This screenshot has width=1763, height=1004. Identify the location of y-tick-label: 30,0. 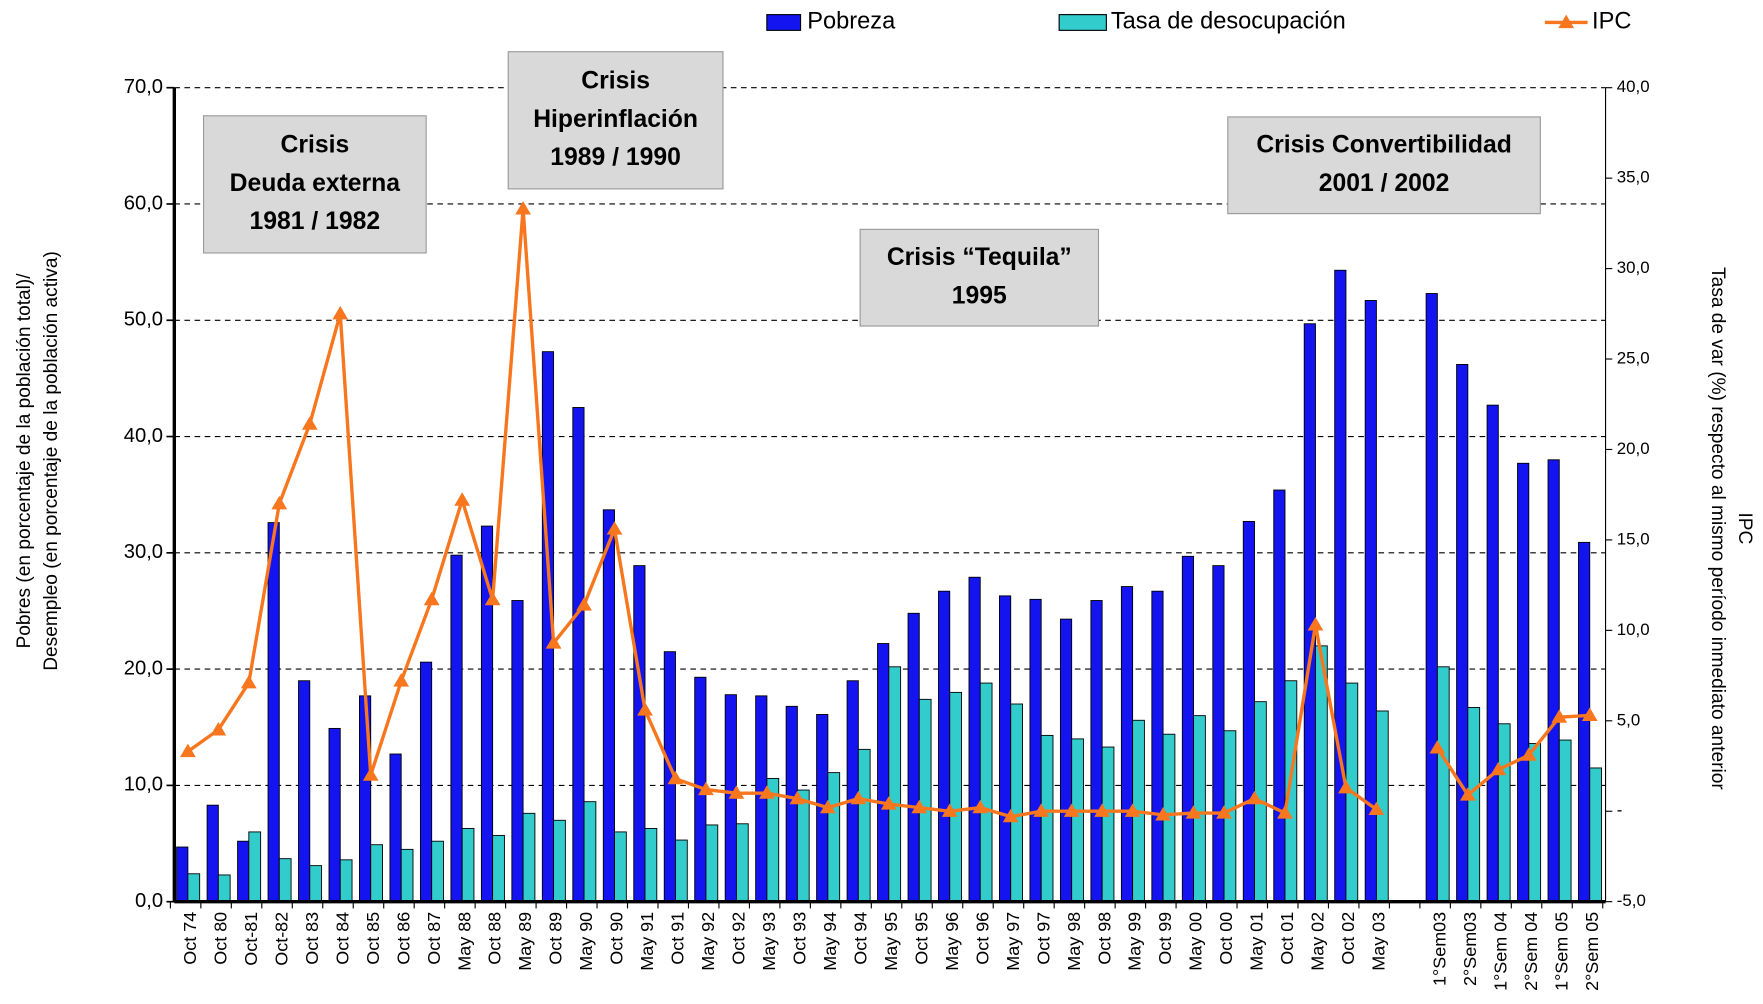
(143, 552).